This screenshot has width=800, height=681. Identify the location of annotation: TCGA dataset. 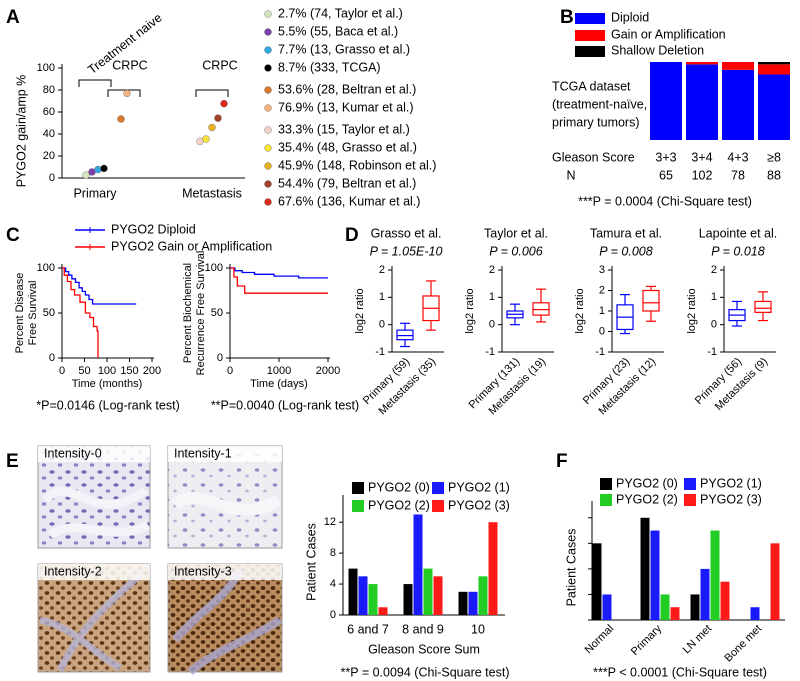
(591, 86).